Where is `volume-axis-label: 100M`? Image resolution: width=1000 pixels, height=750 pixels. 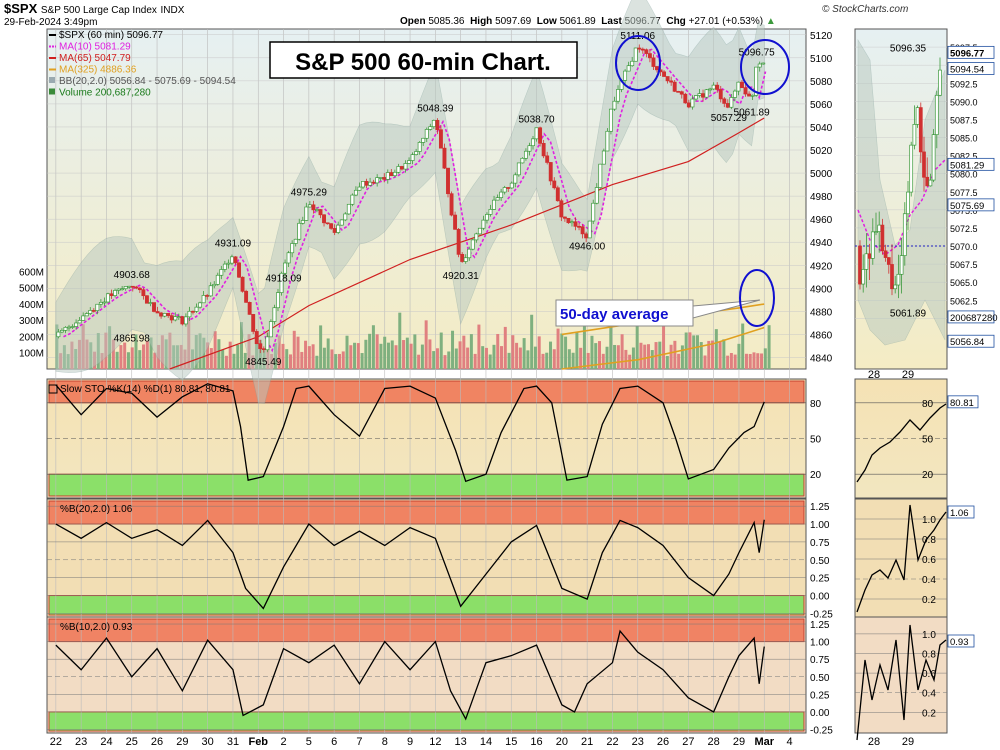 volume-axis-label: 100M is located at coordinates (31, 354).